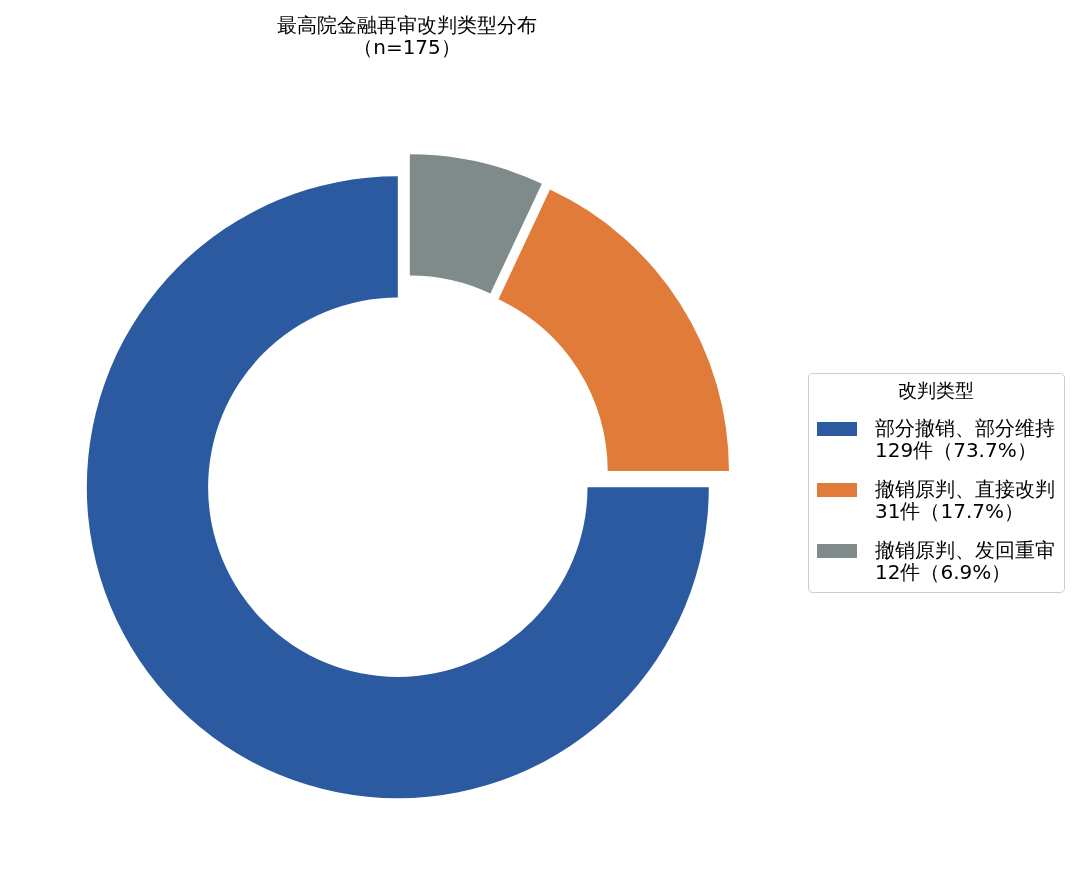 Image resolution: width=1086 pixels, height=886 pixels. Describe the element at coordinates (943, 572) in the screenshot. I see `data-label: 12件（6.9%）` at that location.